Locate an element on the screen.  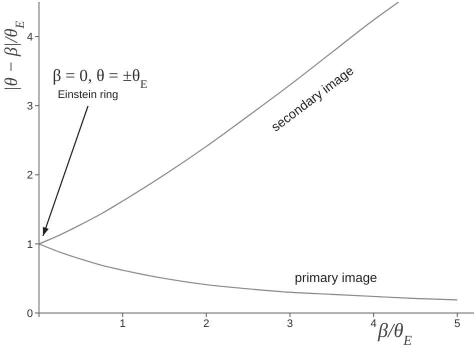
x-tick-label: 4 is located at coordinates (373, 324).